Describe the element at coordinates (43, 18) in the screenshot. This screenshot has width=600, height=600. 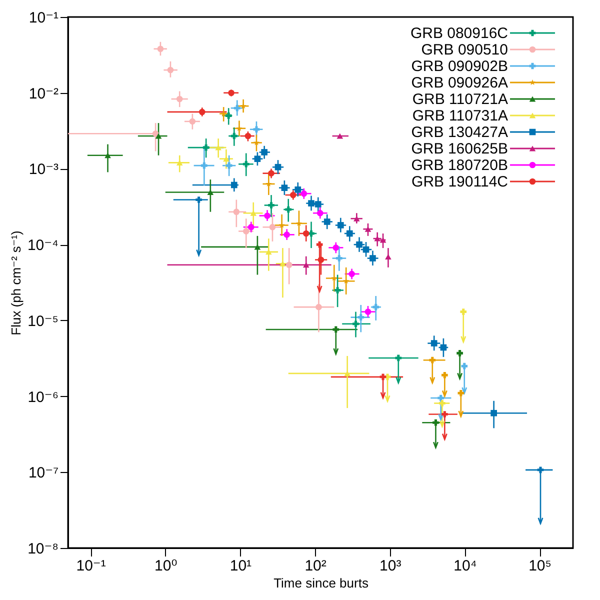
I see `y-tick-label: 10⁻¹` at that location.